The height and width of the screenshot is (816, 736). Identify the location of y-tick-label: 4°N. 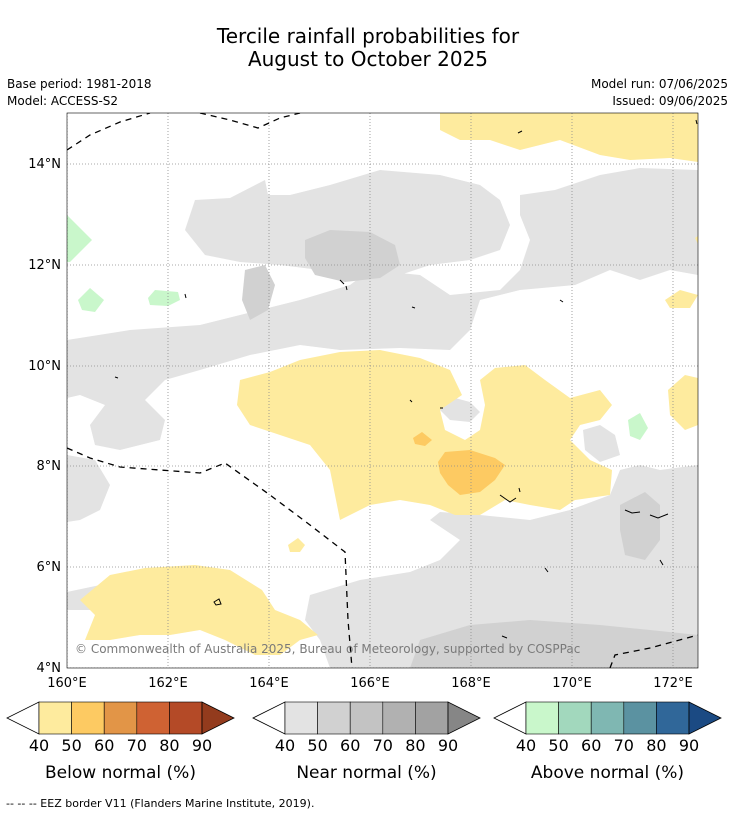
(49, 668).